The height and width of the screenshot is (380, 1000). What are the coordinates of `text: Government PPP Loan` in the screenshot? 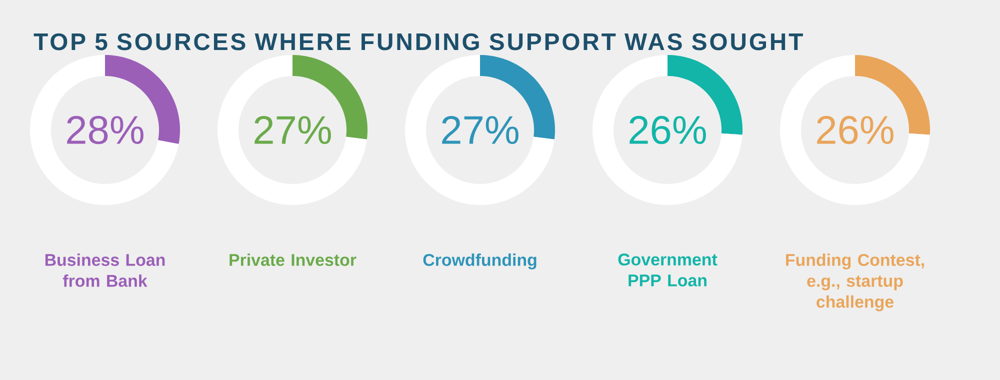 It's located at (668, 270).